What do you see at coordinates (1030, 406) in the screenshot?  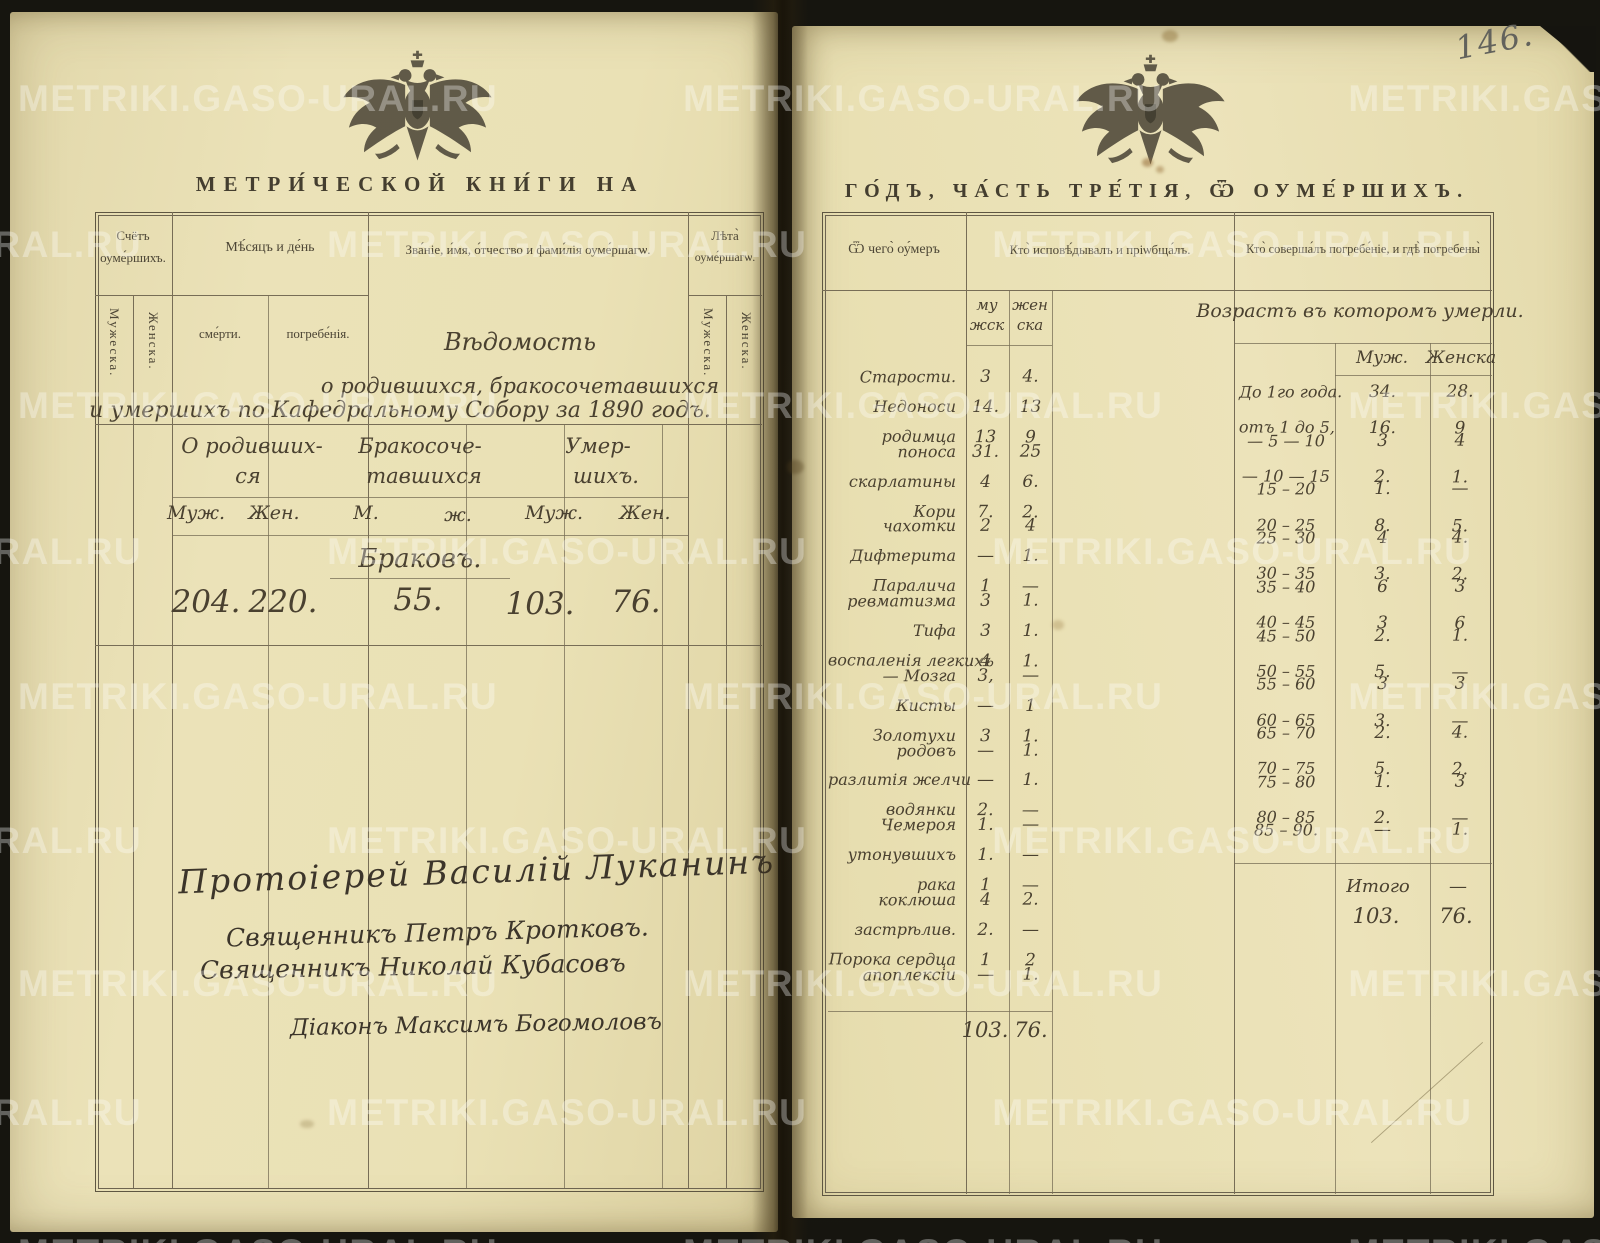 I see `cause-f: 13` at bounding box center [1030, 406].